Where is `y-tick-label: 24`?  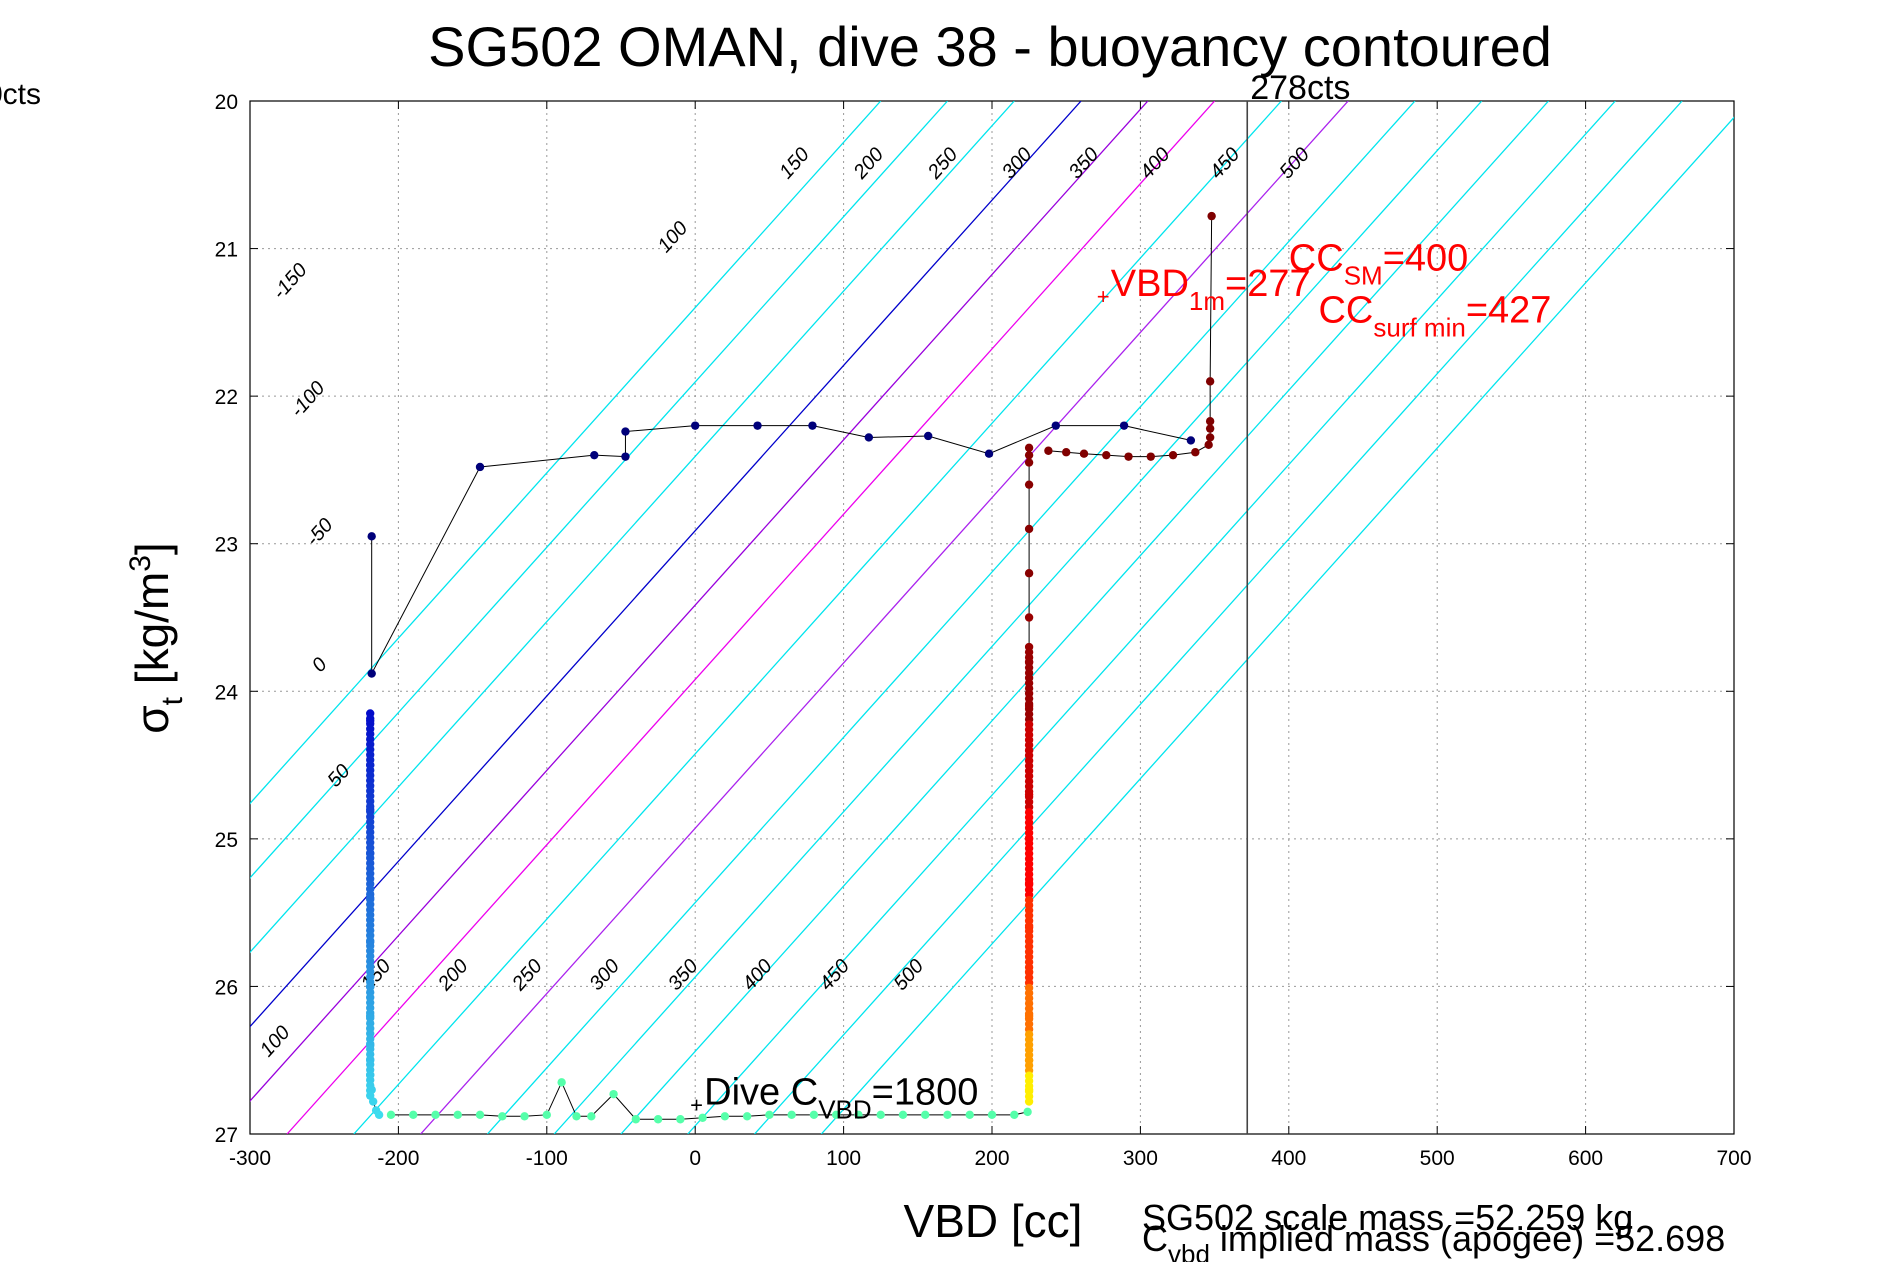 y-tick-label: 24 is located at coordinates (227, 692).